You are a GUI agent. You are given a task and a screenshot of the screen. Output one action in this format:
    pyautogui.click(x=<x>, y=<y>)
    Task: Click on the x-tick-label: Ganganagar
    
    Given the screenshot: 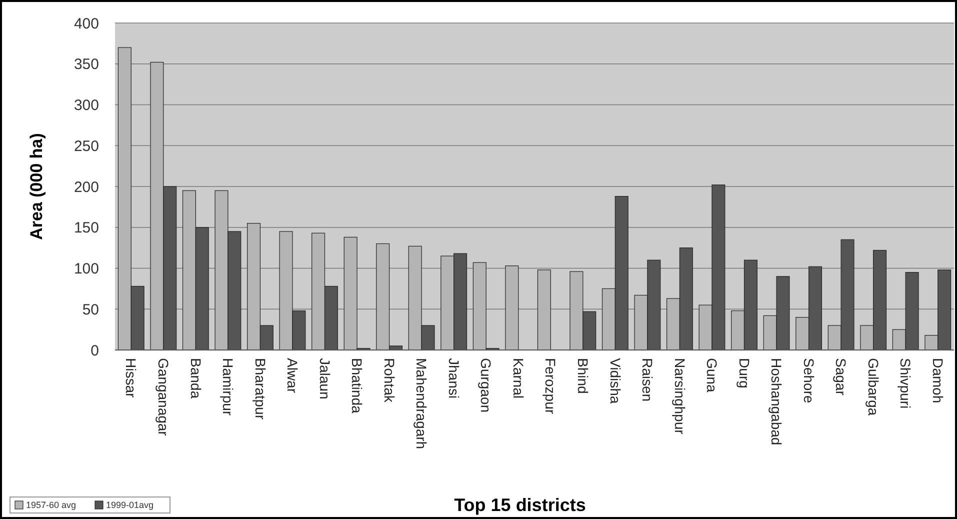 What is the action you would take?
    pyautogui.click(x=164, y=397)
    